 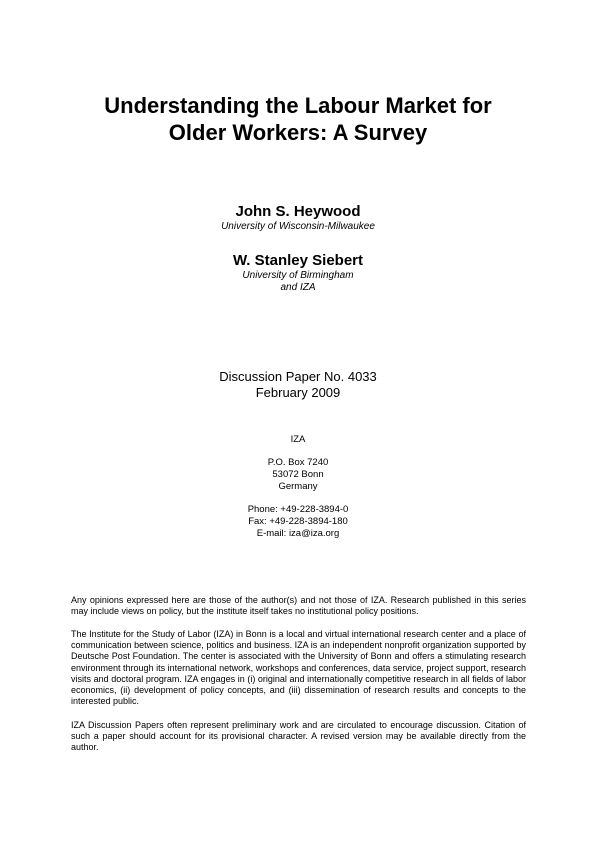 I want to click on discussion-paper-info: Discussion Paper No. 4033 February 2009, so click(x=298, y=385).